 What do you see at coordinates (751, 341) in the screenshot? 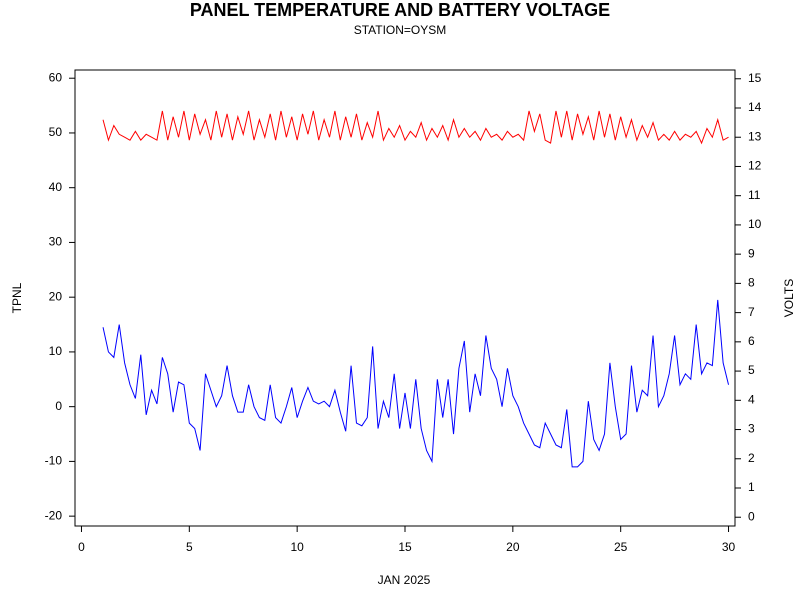
I see `y2-tick-label: 6` at bounding box center [751, 341].